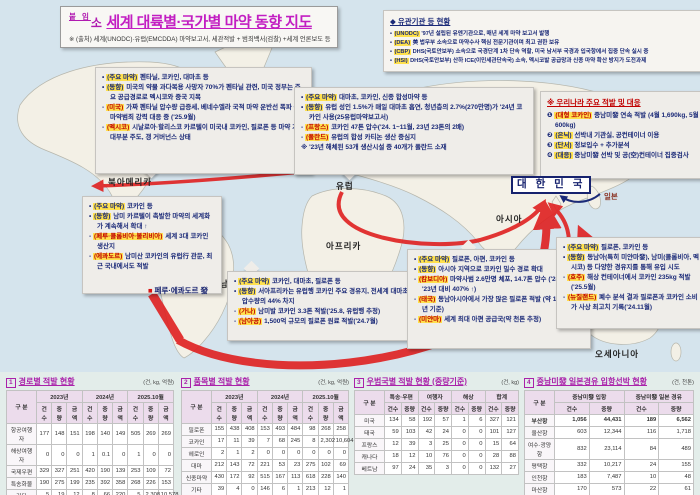 This screenshot has width=700, height=495. What do you see at coordinates (426, 432) in the screenshot?
I see `cell: 42` at bounding box center [426, 432].